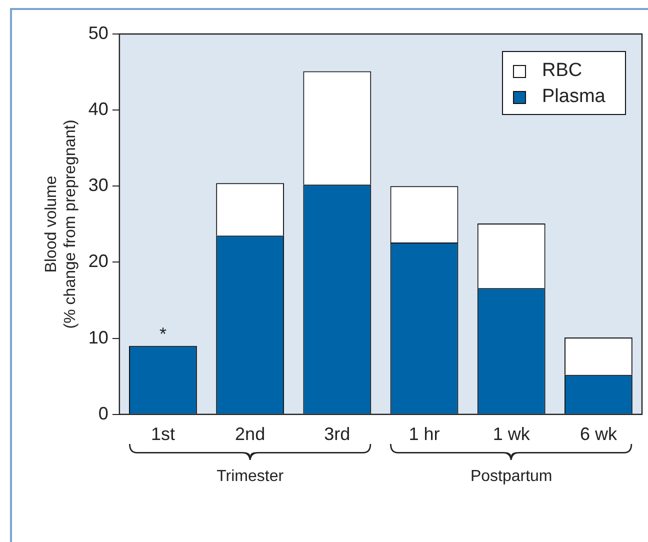 This screenshot has height=542, width=648. What do you see at coordinates (98, 109) in the screenshot?
I see `y-tick-label: 40` at bounding box center [98, 109].